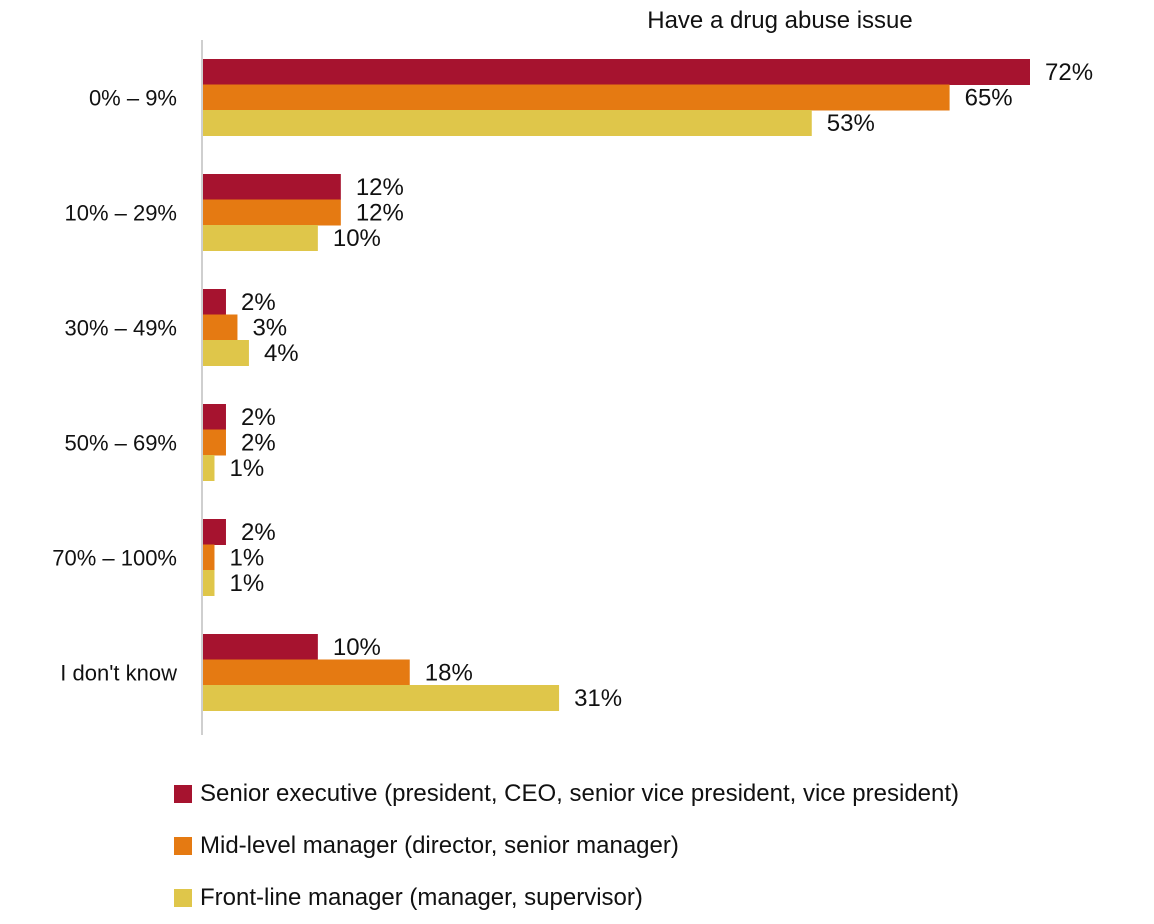  I want to click on data-label-senior-executive-0-9: 72%, so click(1069, 72).